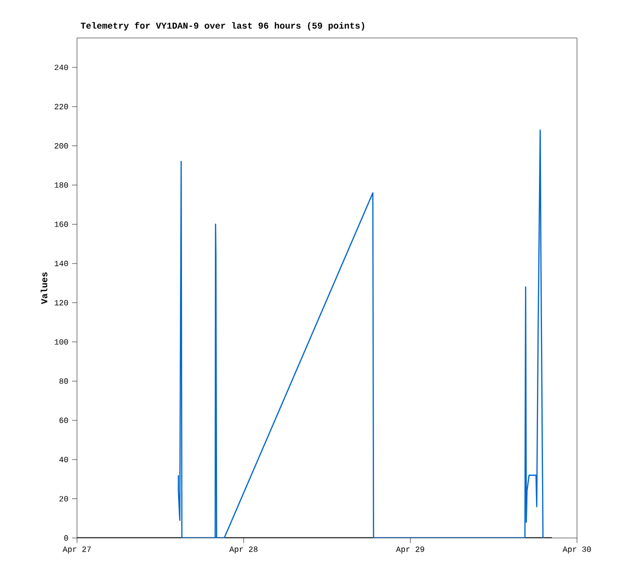  I want to click on chart-title: Telemetry for VY1DAN-9 over last 96 hours (59 points), so click(222, 26).